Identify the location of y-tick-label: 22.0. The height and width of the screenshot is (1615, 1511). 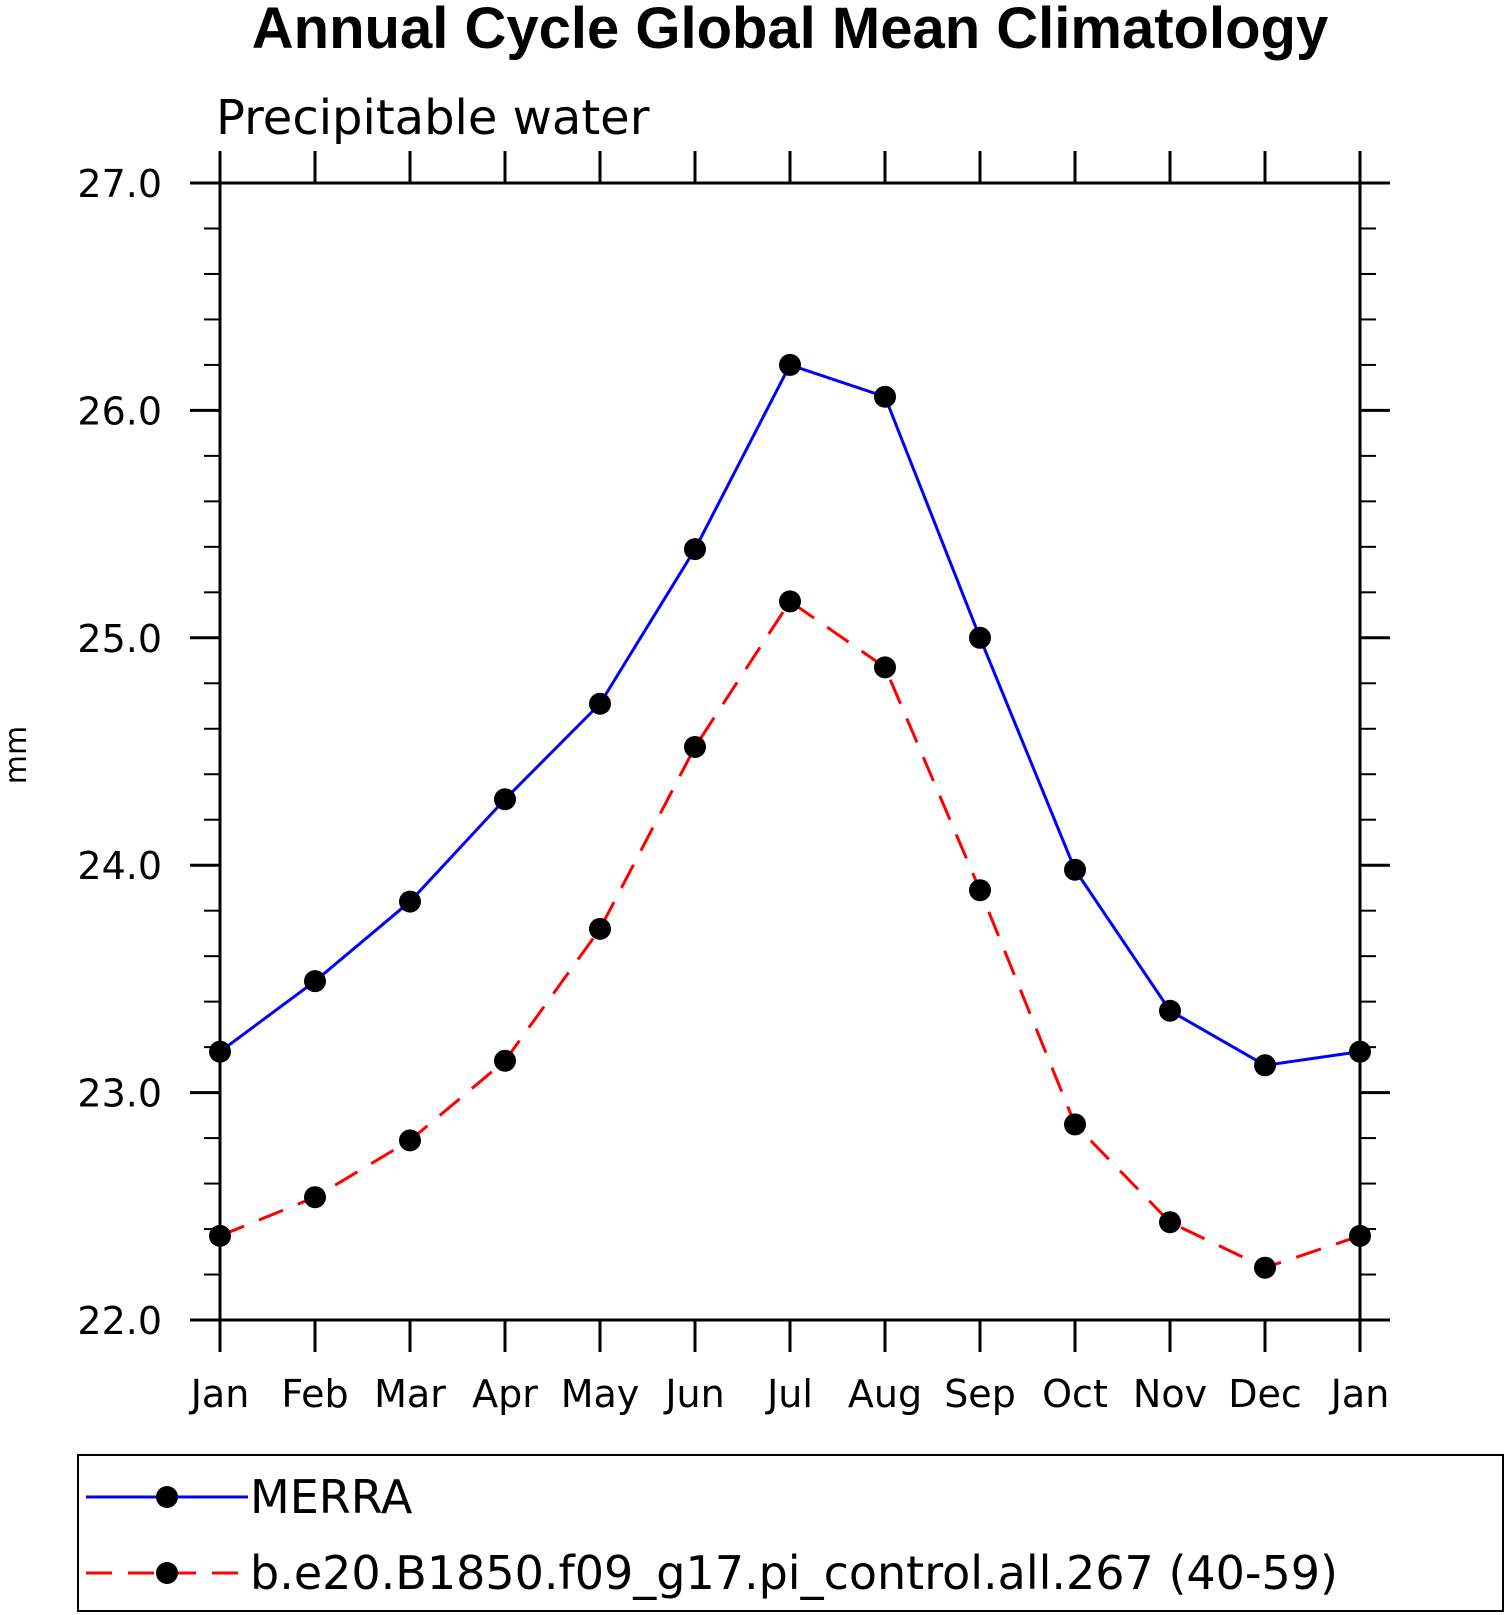
(119, 1321).